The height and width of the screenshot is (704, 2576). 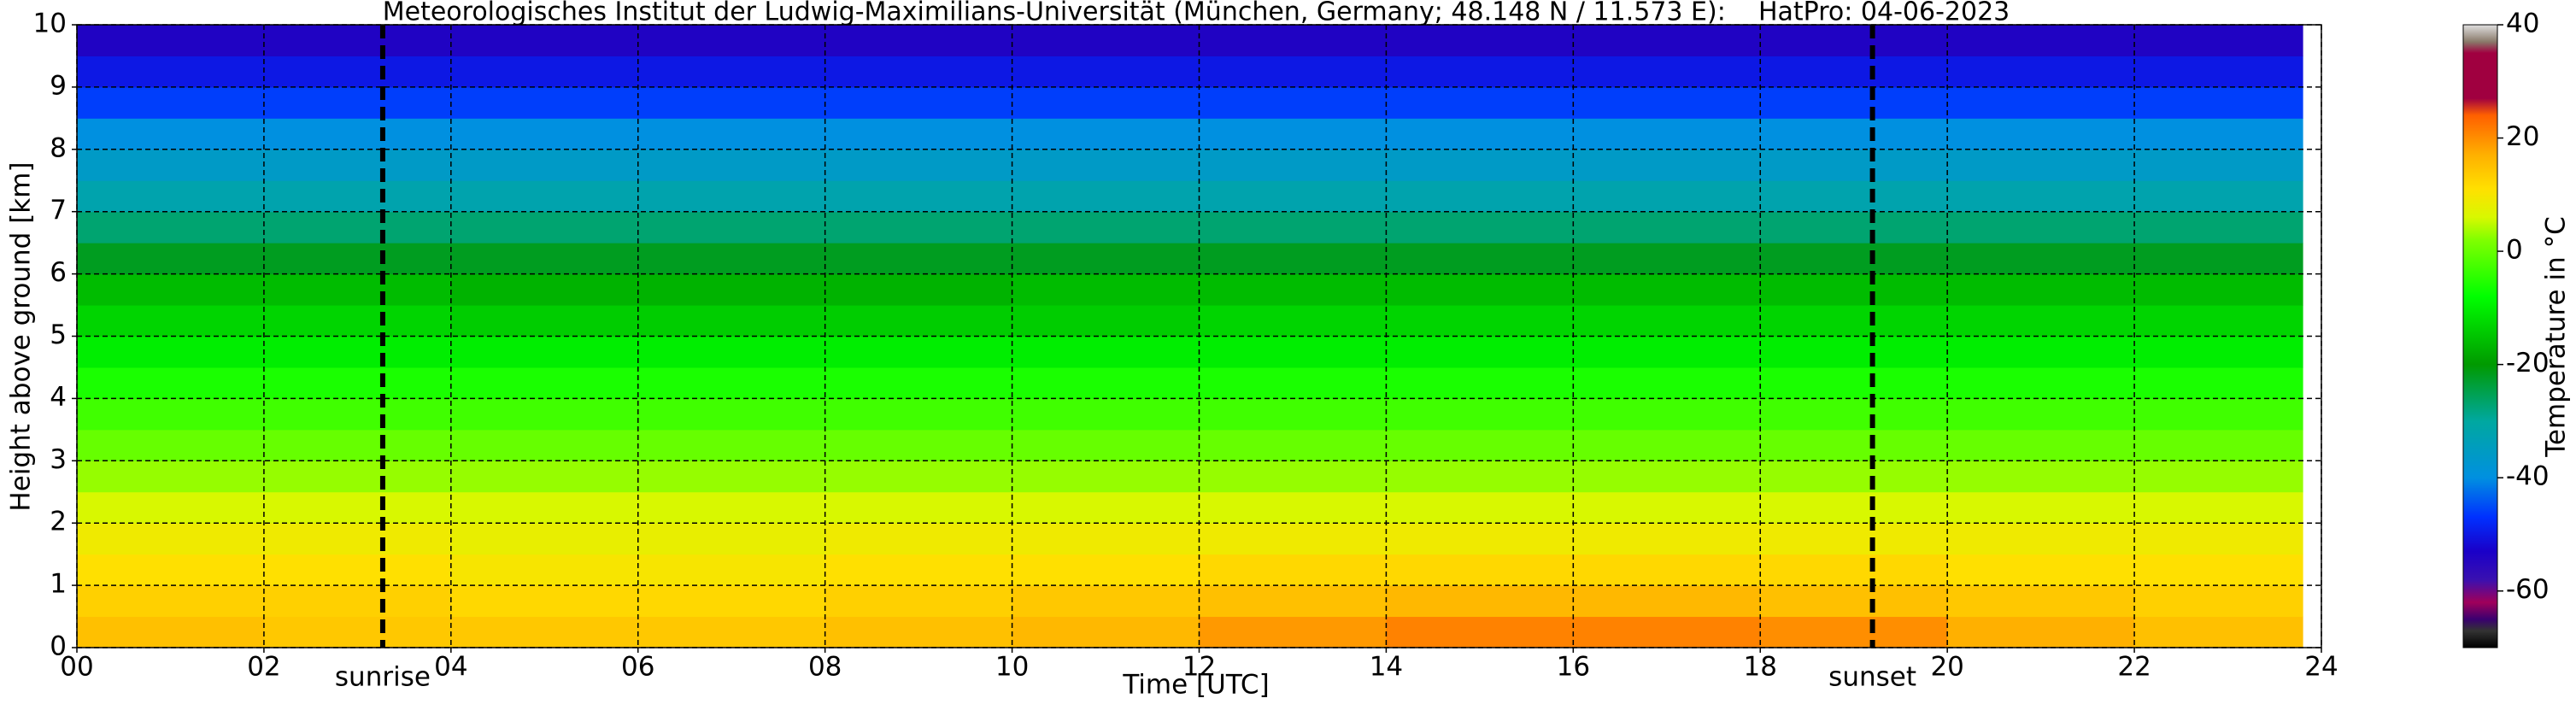 What do you see at coordinates (2556, 336) in the screenshot?
I see `colorbar-label: Temperature in °C` at bounding box center [2556, 336].